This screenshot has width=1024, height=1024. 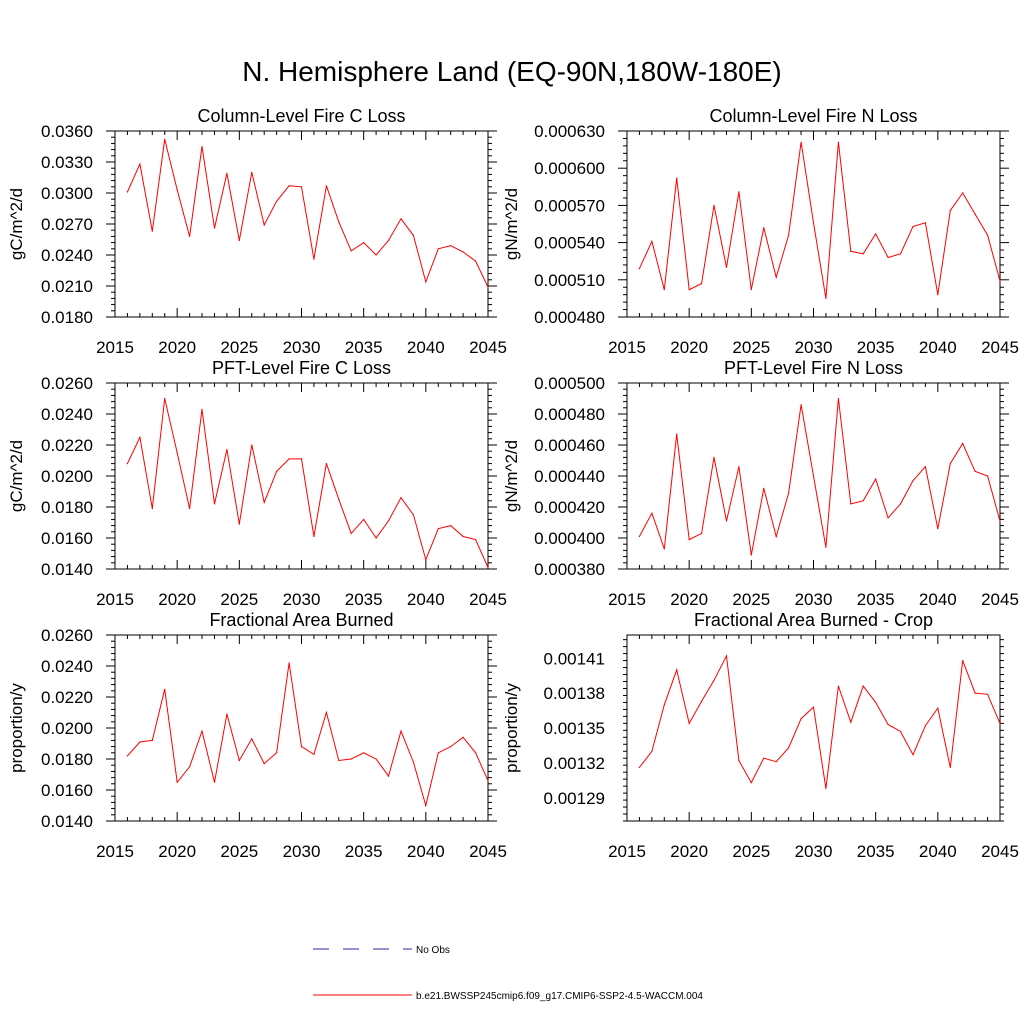 What do you see at coordinates (574, 658) in the screenshot?
I see `y-tick-label: 0.00141` at bounding box center [574, 658].